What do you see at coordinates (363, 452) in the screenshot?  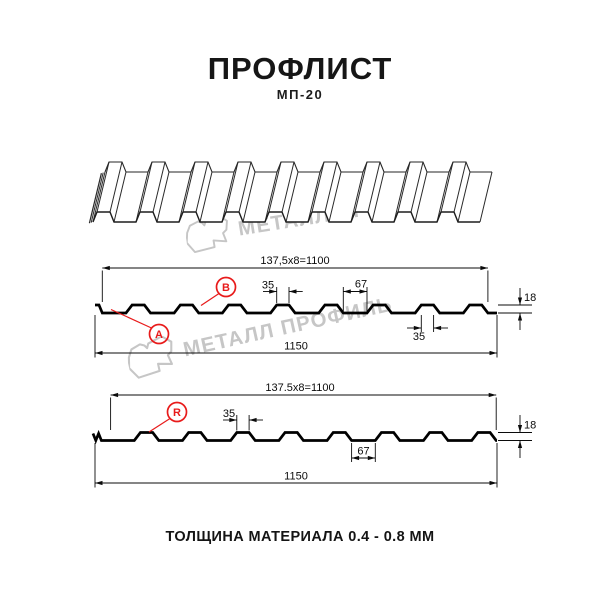 I see `dim-valley-bottom: 67` at bounding box center [363, 452].